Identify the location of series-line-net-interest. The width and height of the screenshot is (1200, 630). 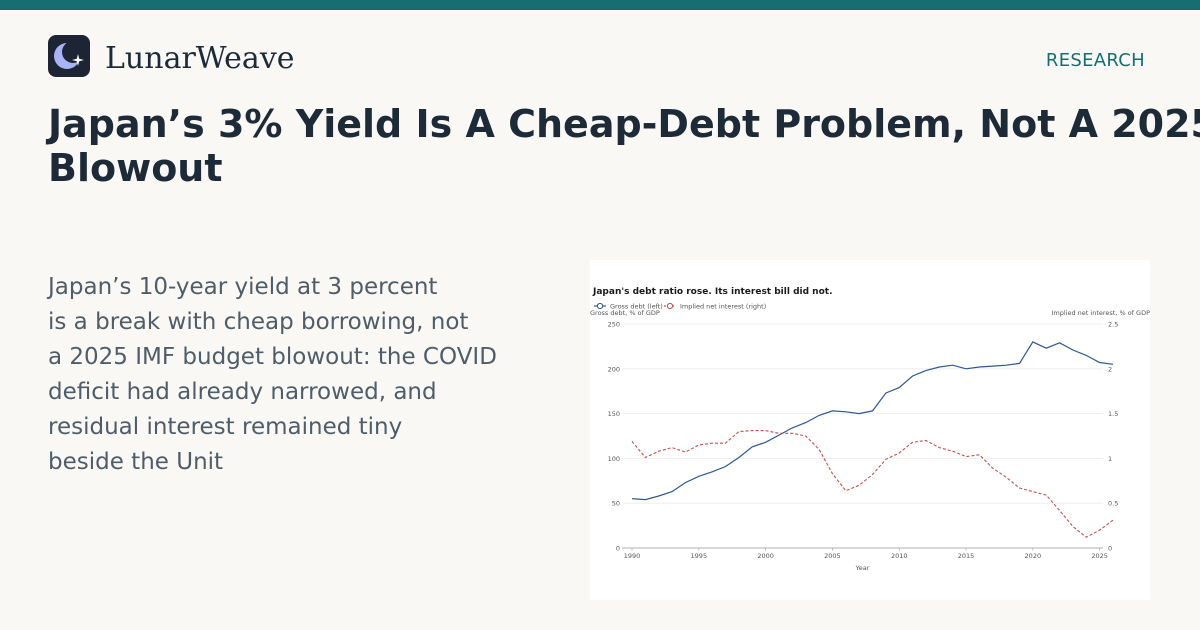
(872, 484).